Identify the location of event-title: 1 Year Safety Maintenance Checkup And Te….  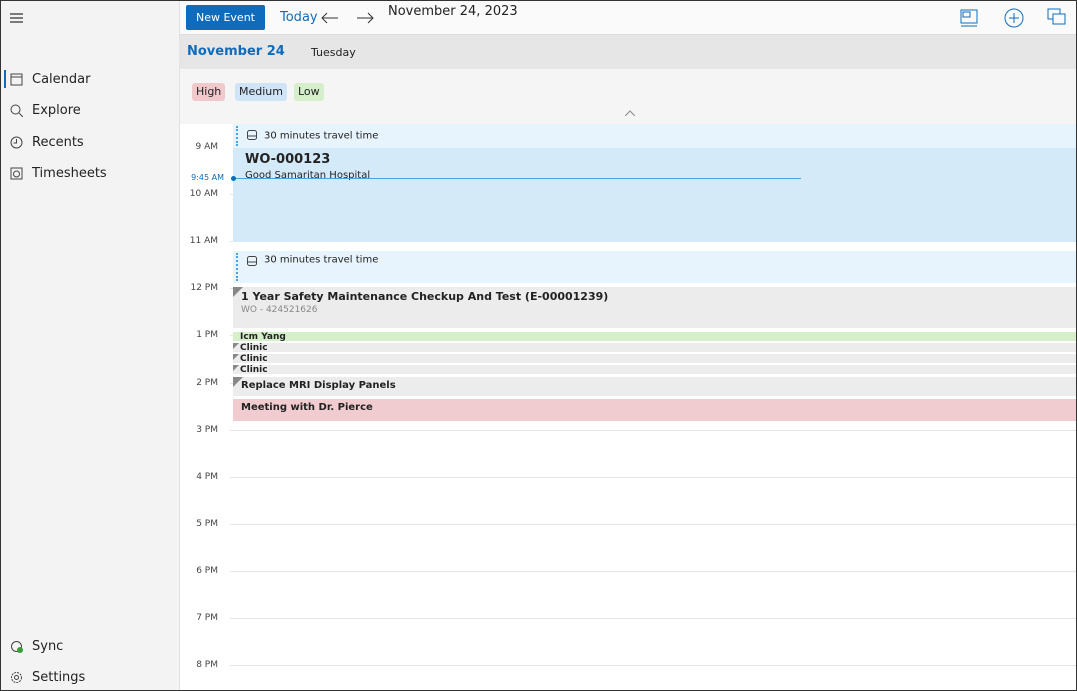
(425, 296).